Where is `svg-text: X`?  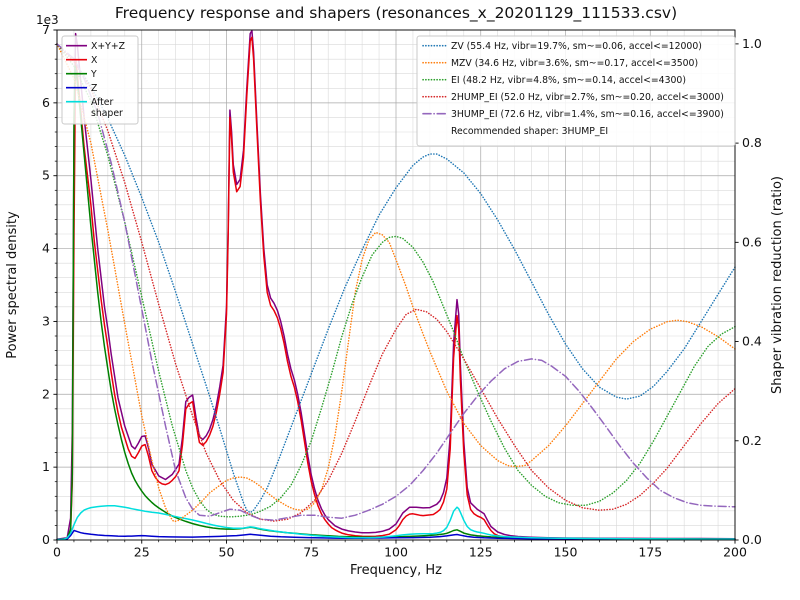
svg-text: X is located at coordinates (94, 60).